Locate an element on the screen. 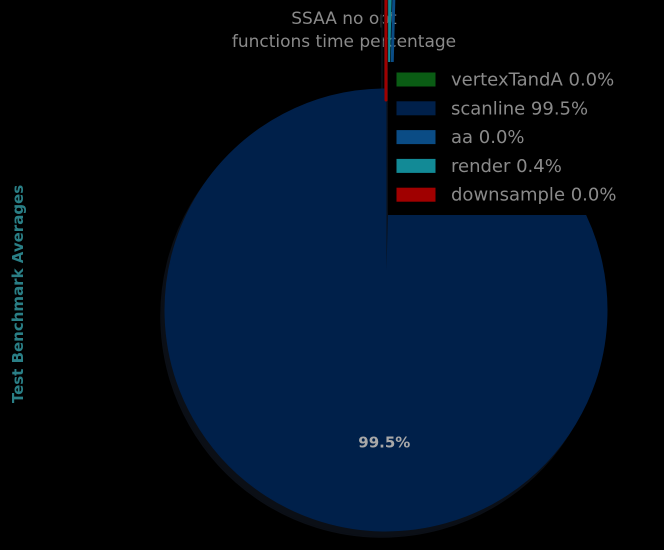 The height and width of the screenshot is (550, 664). pie-slice-render is located at coordinates (390, 50).